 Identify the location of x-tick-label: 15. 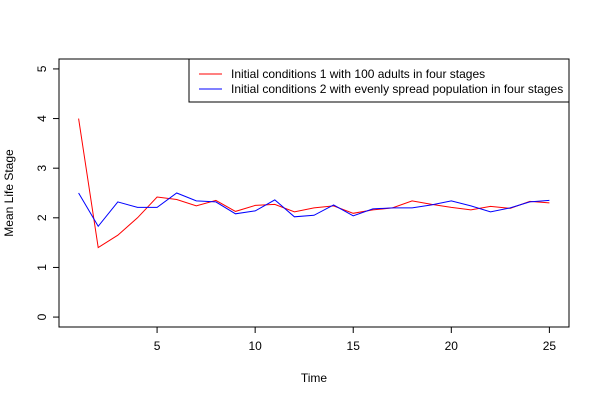
(354, 346).